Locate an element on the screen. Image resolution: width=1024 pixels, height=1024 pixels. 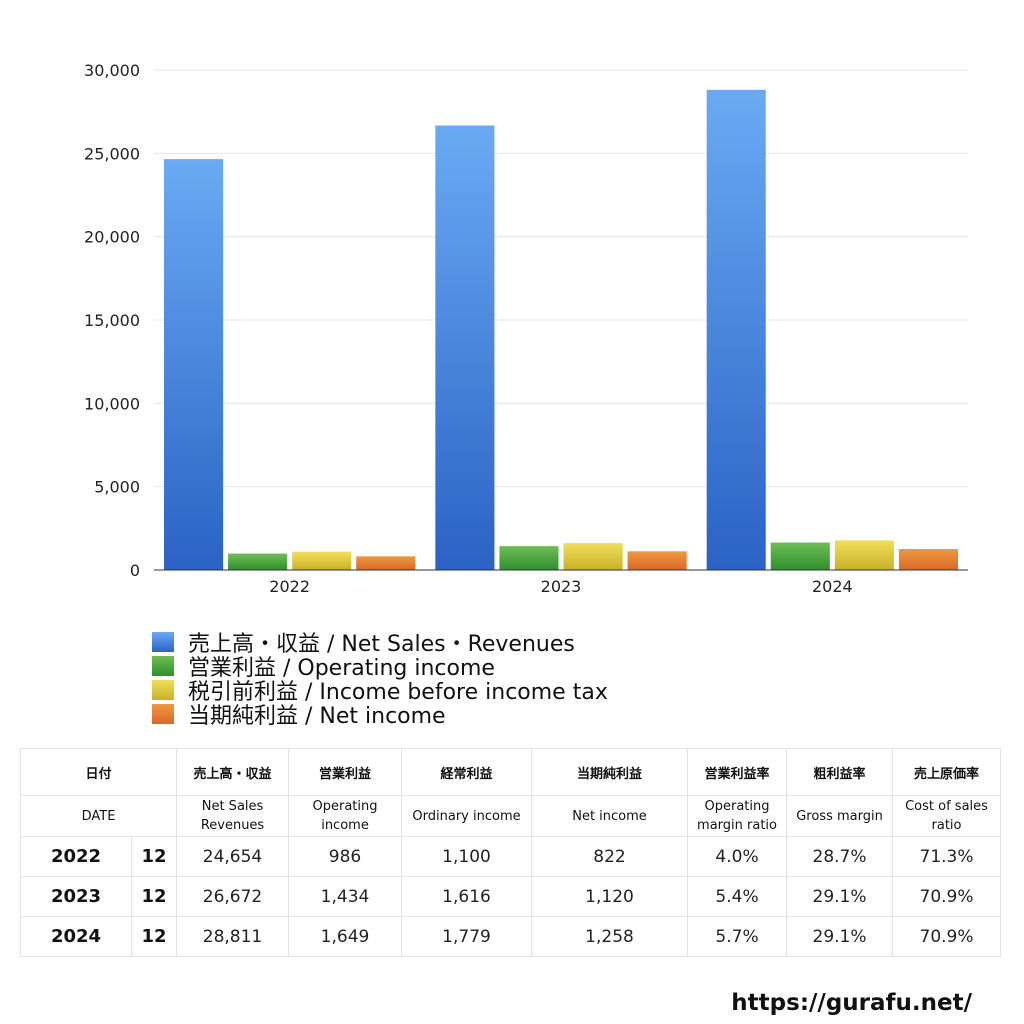
x-tick-label: 2022 is located at coordinates (289, 586).